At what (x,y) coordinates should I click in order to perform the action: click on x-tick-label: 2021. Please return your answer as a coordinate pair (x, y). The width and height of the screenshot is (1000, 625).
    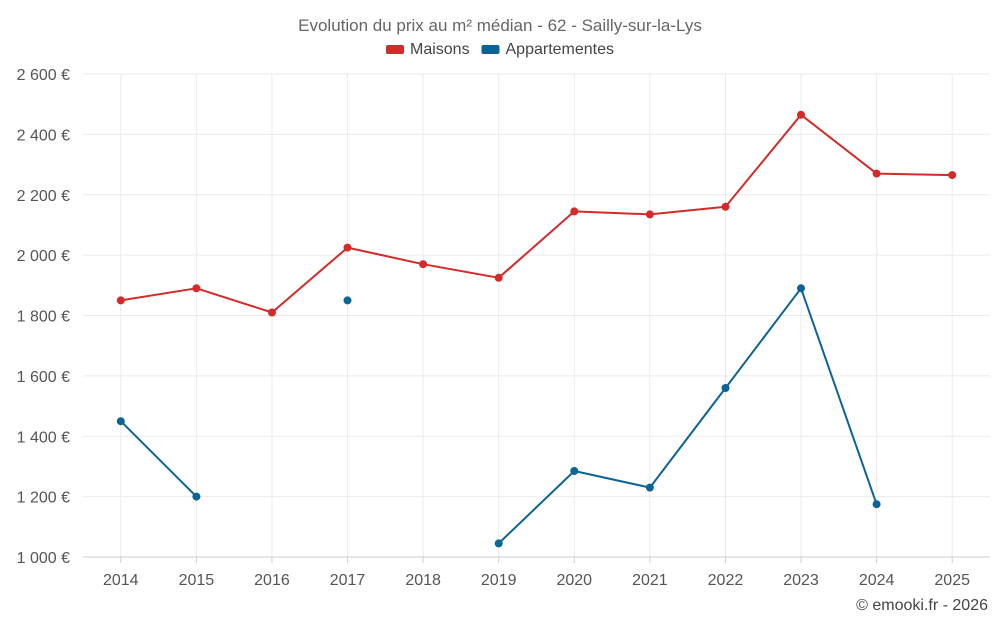
    Looking at the image, I should click on (650, 580).